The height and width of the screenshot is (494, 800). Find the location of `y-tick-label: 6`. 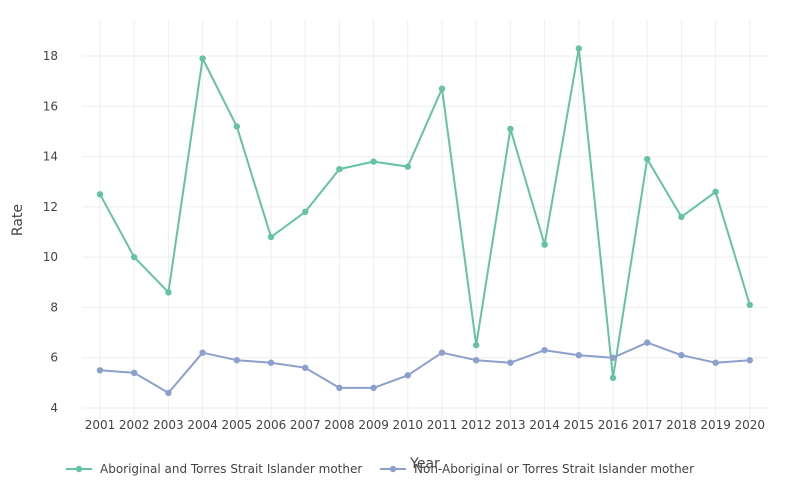

y-tick-label: 6 is located at coordinates (54, 358).